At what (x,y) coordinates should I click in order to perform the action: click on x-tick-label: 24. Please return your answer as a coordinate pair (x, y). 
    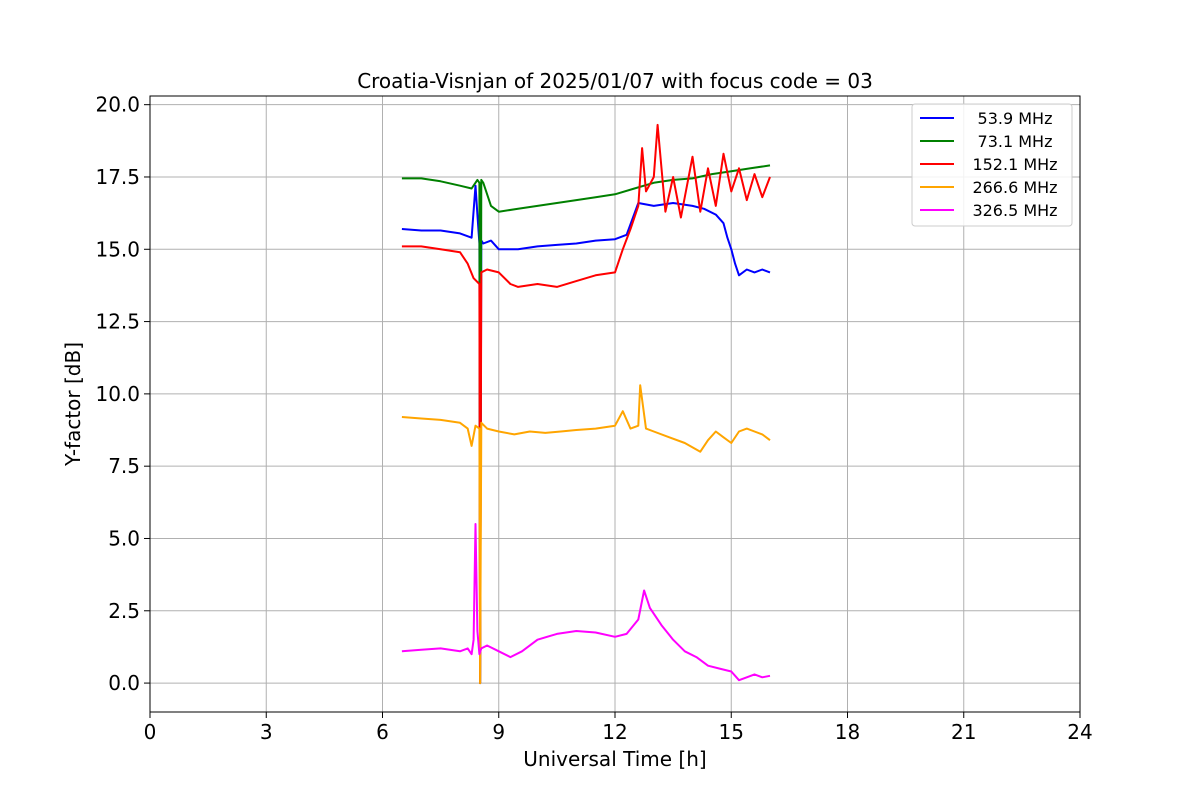
    Looking at the image, I should click on (1079, 732).